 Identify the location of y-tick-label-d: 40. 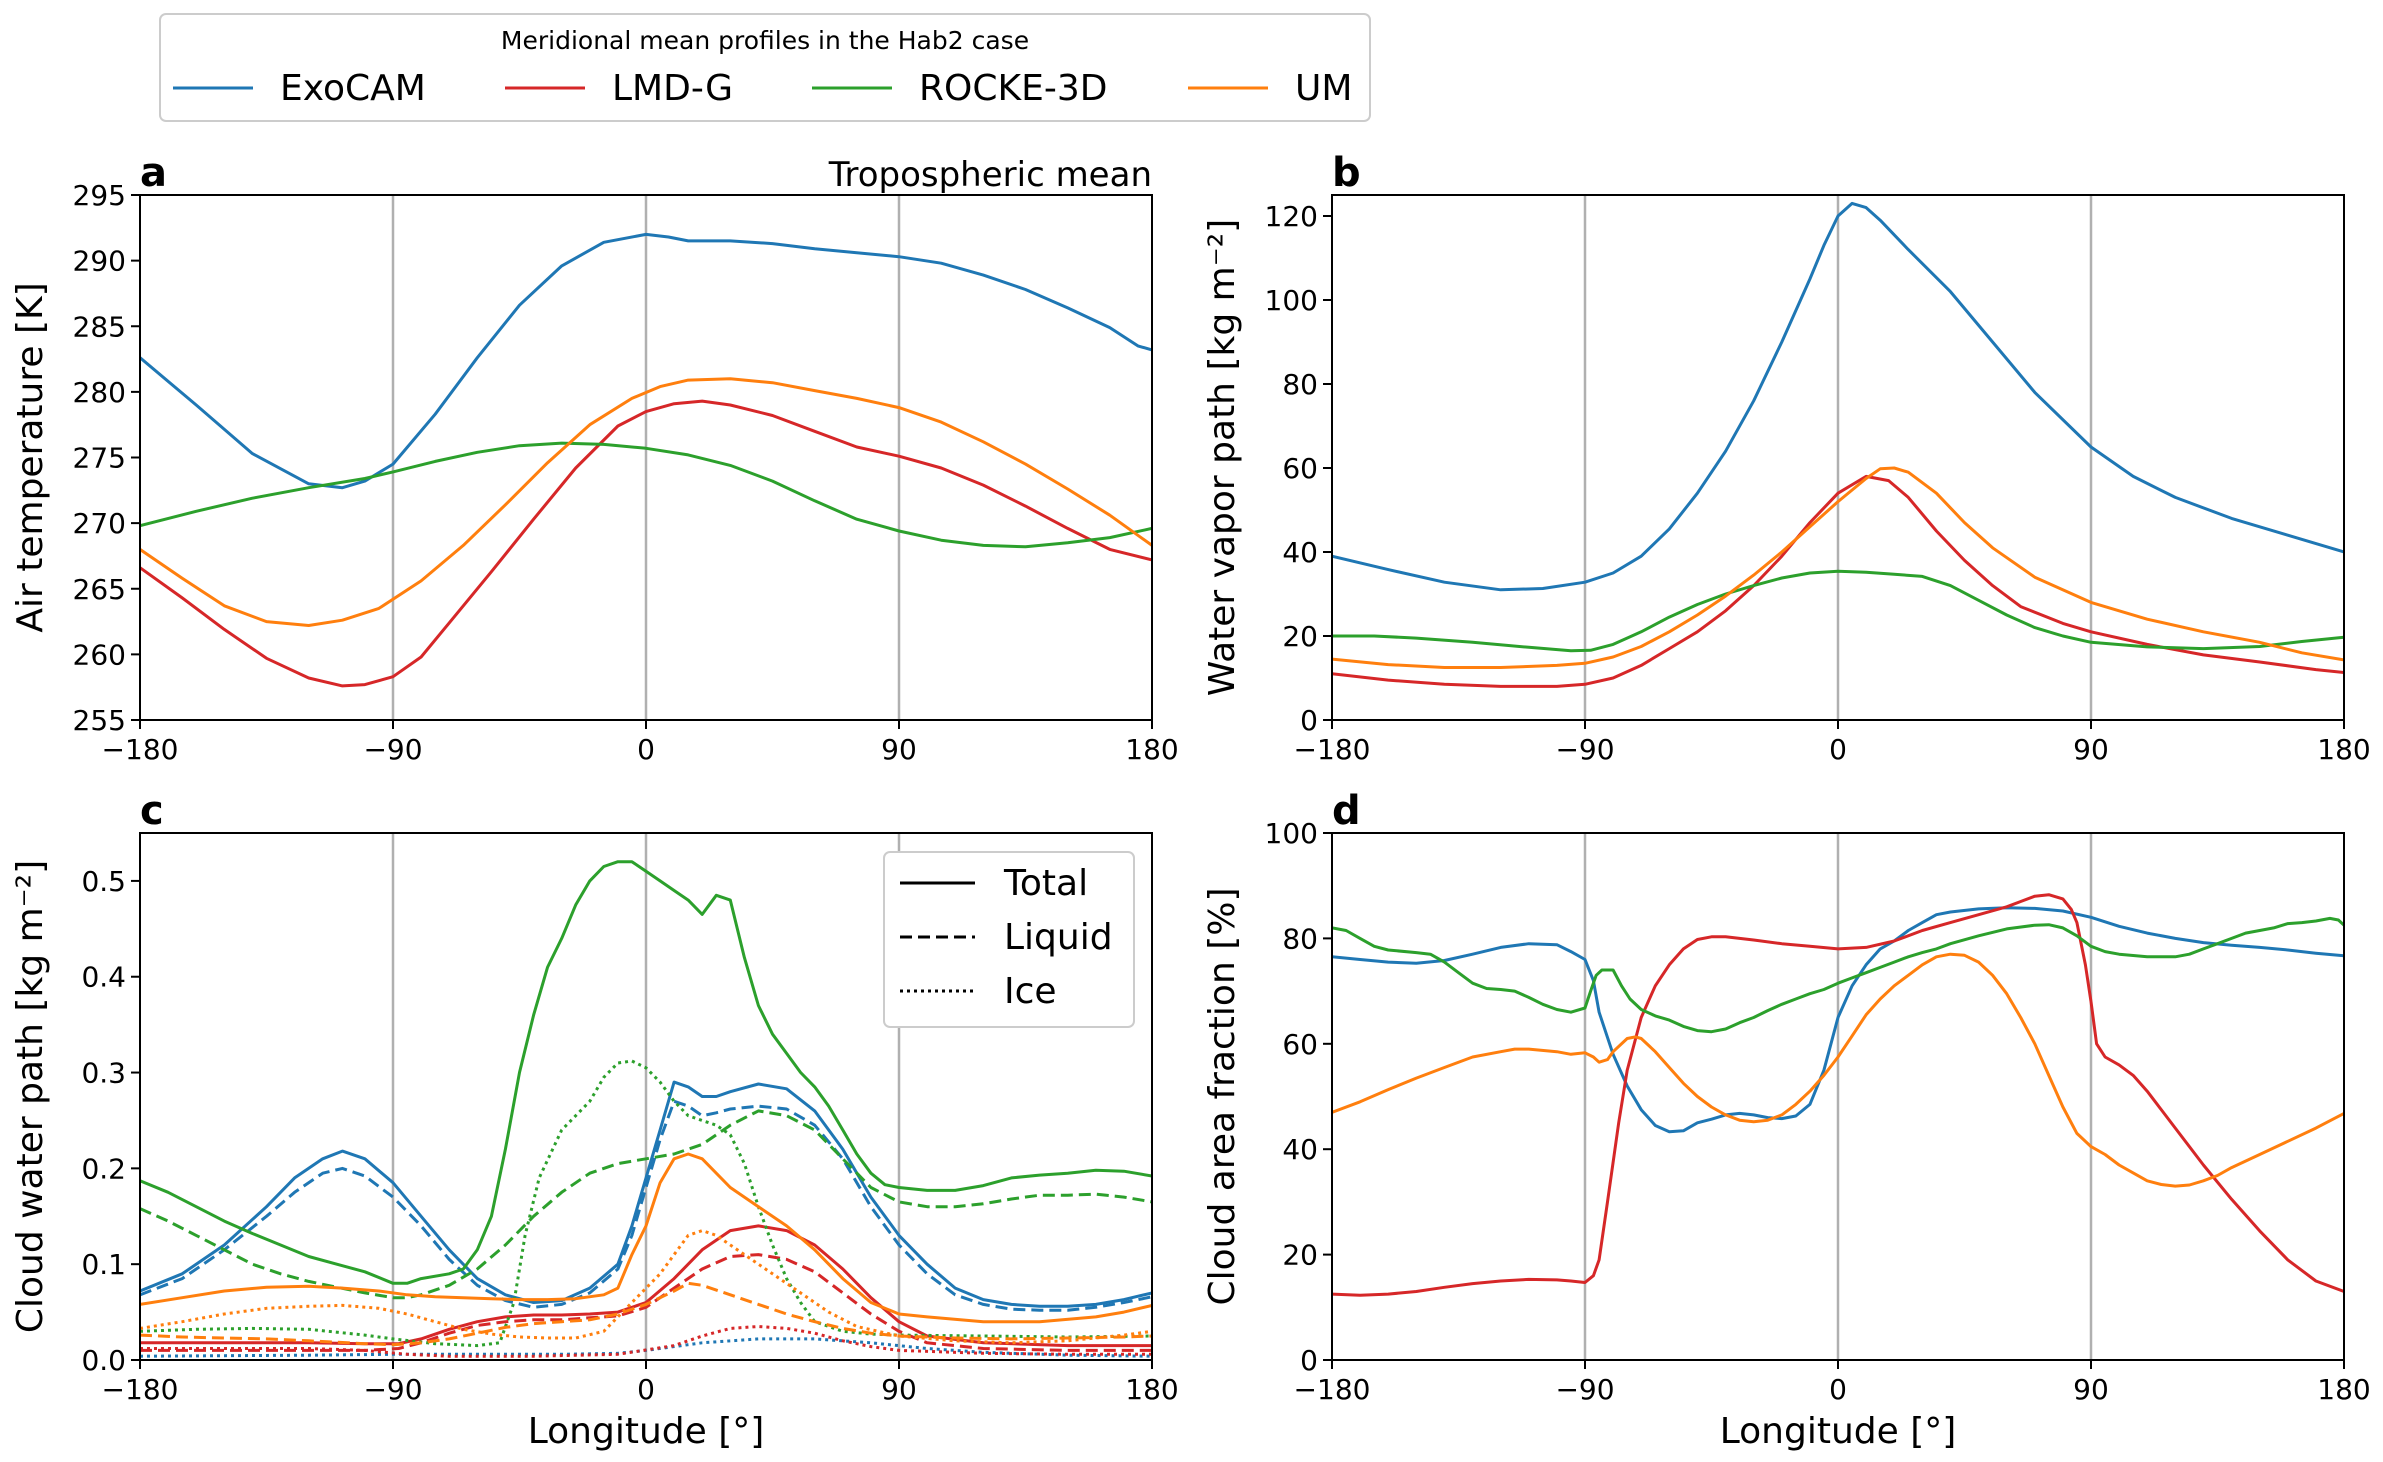
(1300, 1149).